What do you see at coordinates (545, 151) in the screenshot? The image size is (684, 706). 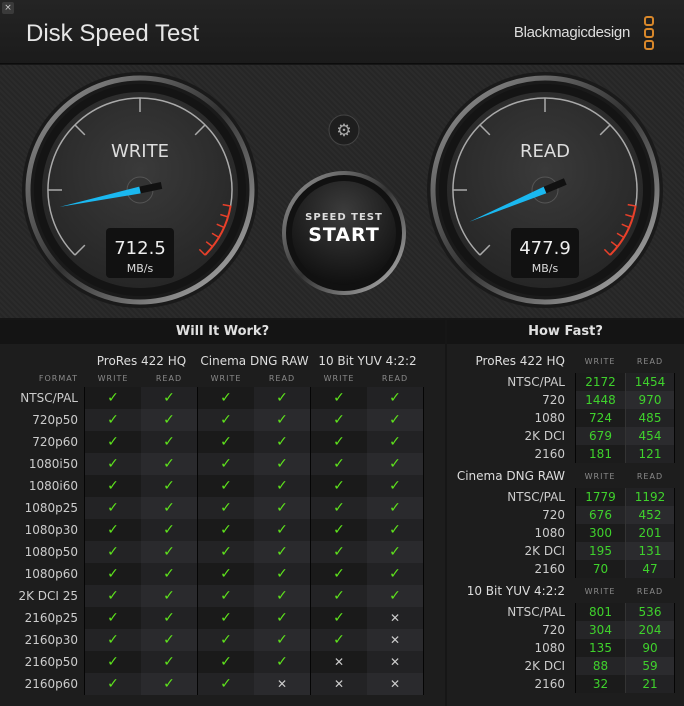 I see `read-gauge-label: READ` at bounding box center [545, 151].